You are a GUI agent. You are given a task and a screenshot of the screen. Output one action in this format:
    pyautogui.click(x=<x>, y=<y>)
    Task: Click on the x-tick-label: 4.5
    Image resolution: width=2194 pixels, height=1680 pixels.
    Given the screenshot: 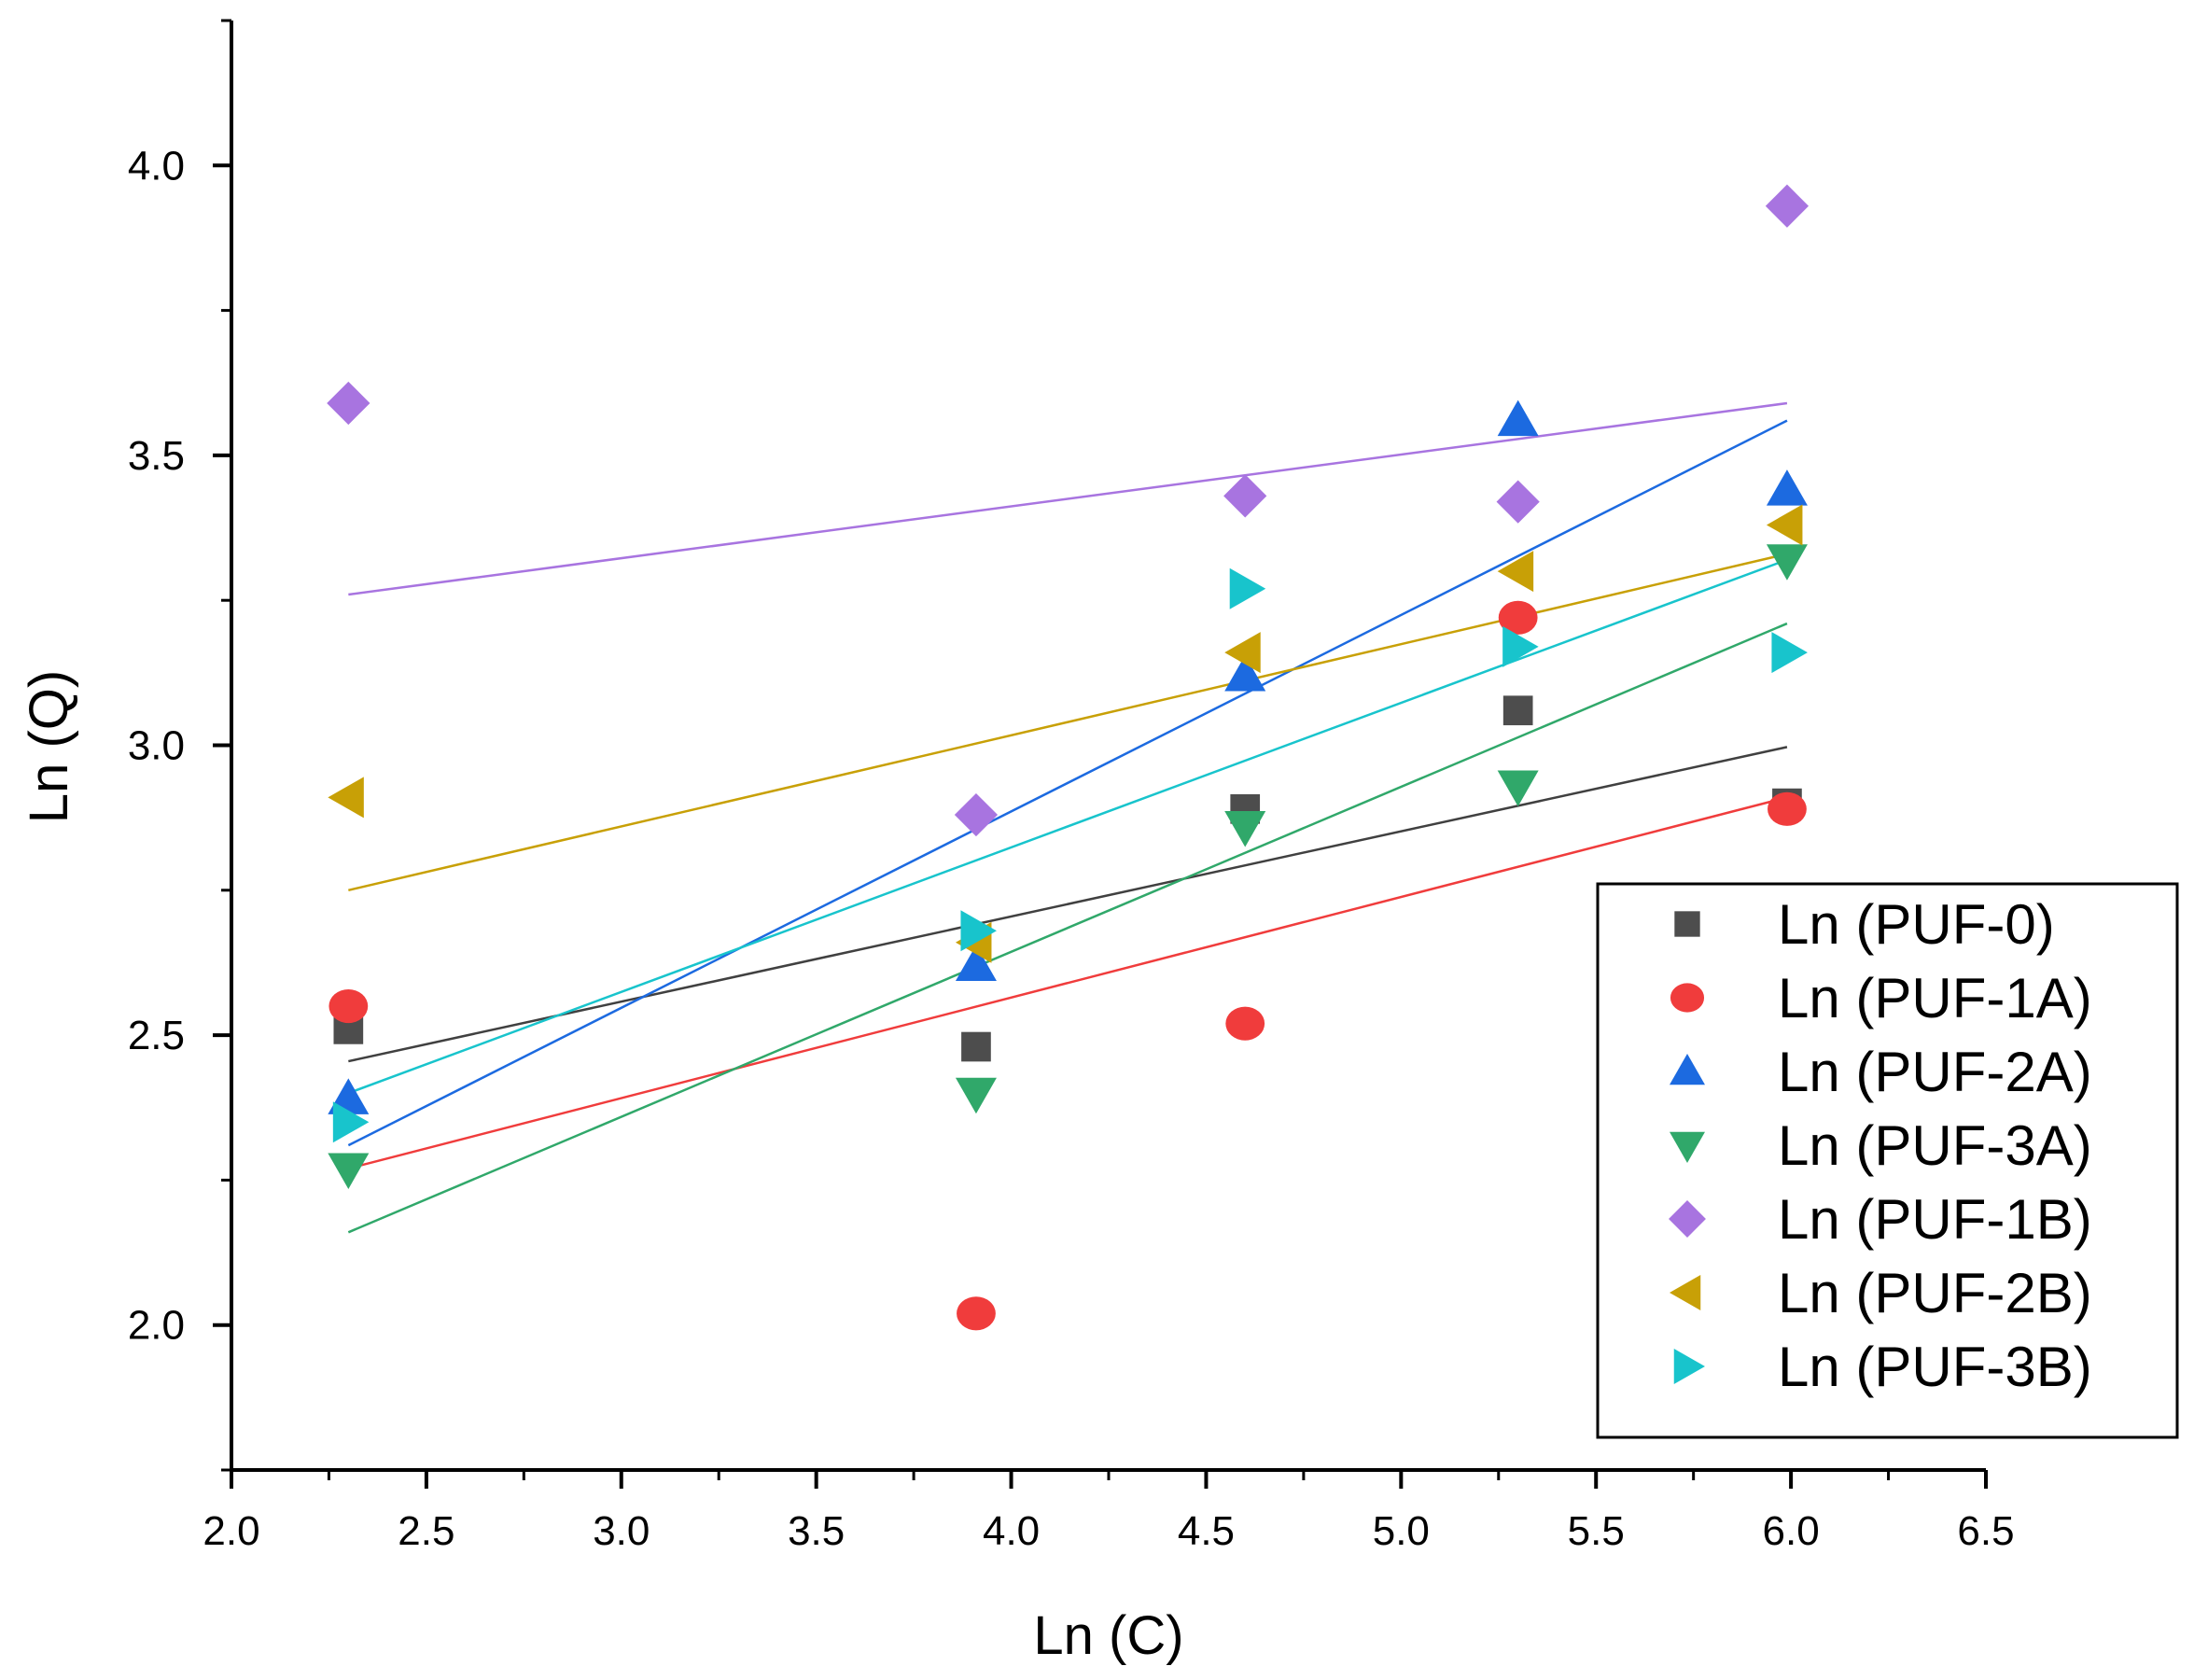 What is the action you would take?
    pyautogui.click(x=1206, y=1531)
    